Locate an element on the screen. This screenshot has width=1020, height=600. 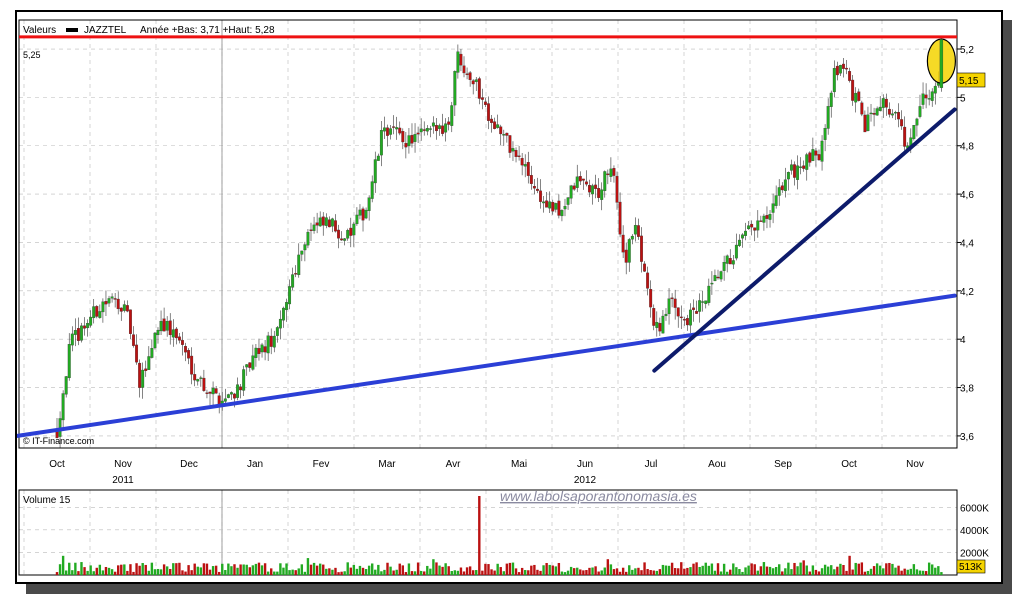
price-tick-label: 4 is located at coordinates (963, 340).